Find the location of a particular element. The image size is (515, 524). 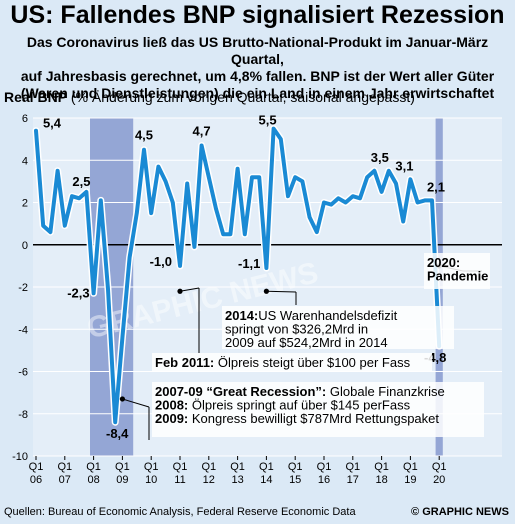

annotation-text-rest: 2009 auf $524,2Mrd in 2014 is located at coordinates (306, 342).